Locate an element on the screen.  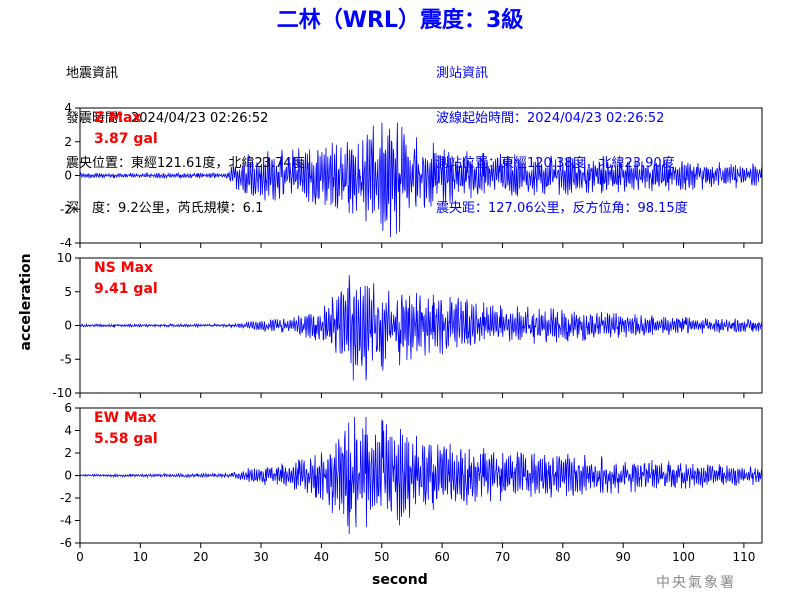
y-tick-label: -10 is located at coordinates (62, 393).